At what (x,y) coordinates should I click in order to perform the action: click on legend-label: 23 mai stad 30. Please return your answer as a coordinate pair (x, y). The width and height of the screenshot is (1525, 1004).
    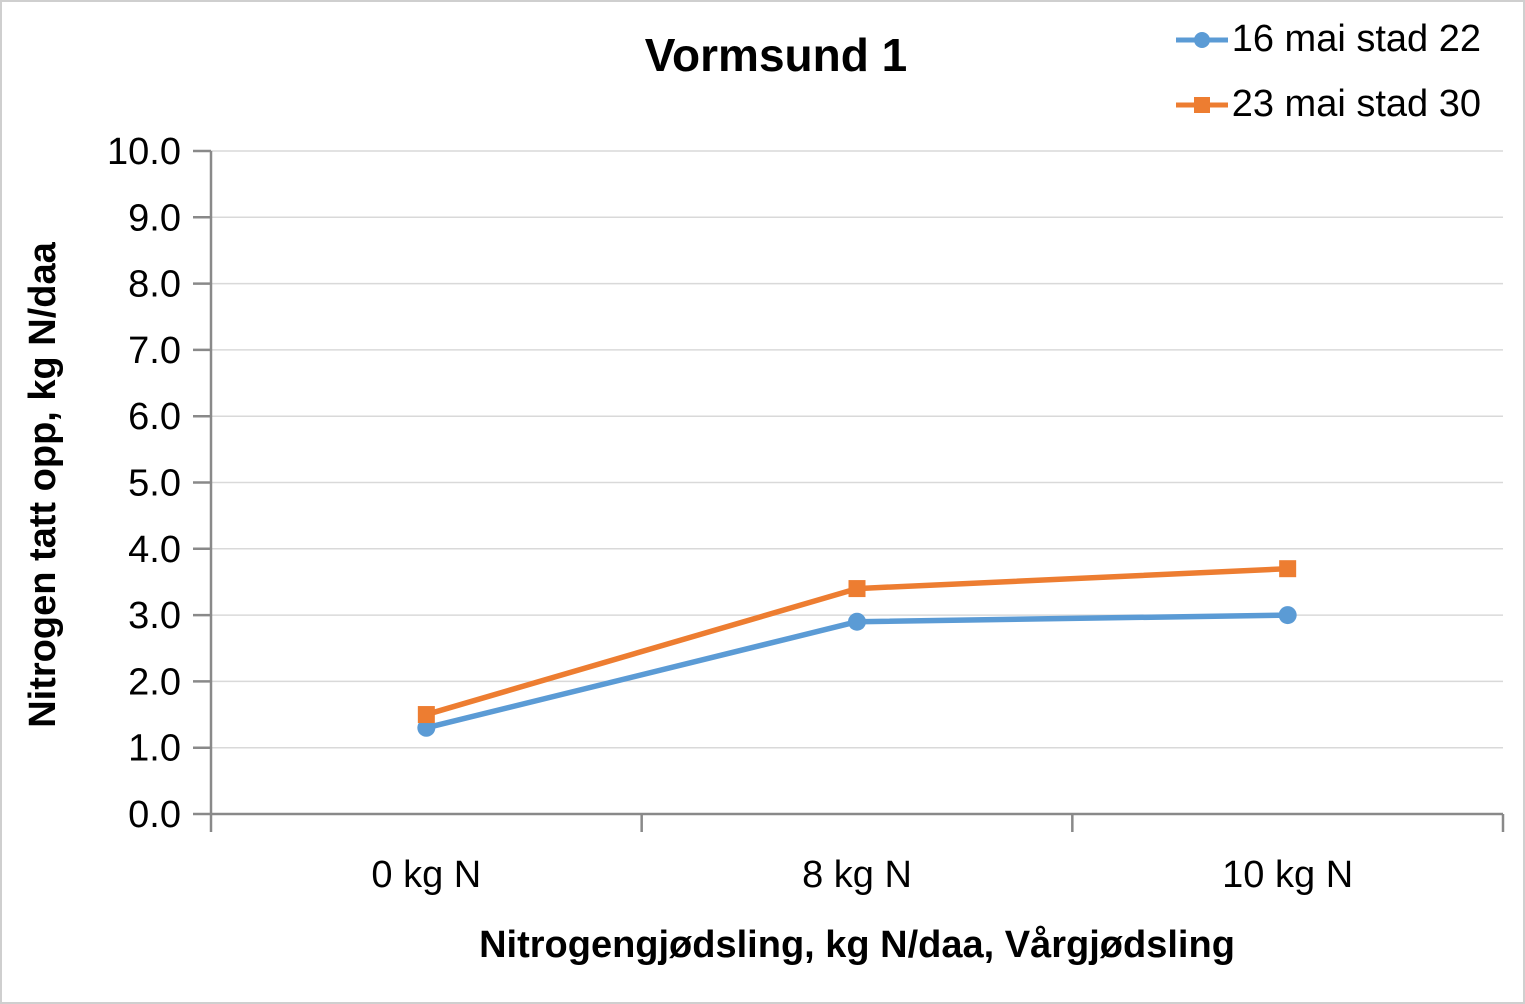
    Looking at the image, I should click on (1356, 104).